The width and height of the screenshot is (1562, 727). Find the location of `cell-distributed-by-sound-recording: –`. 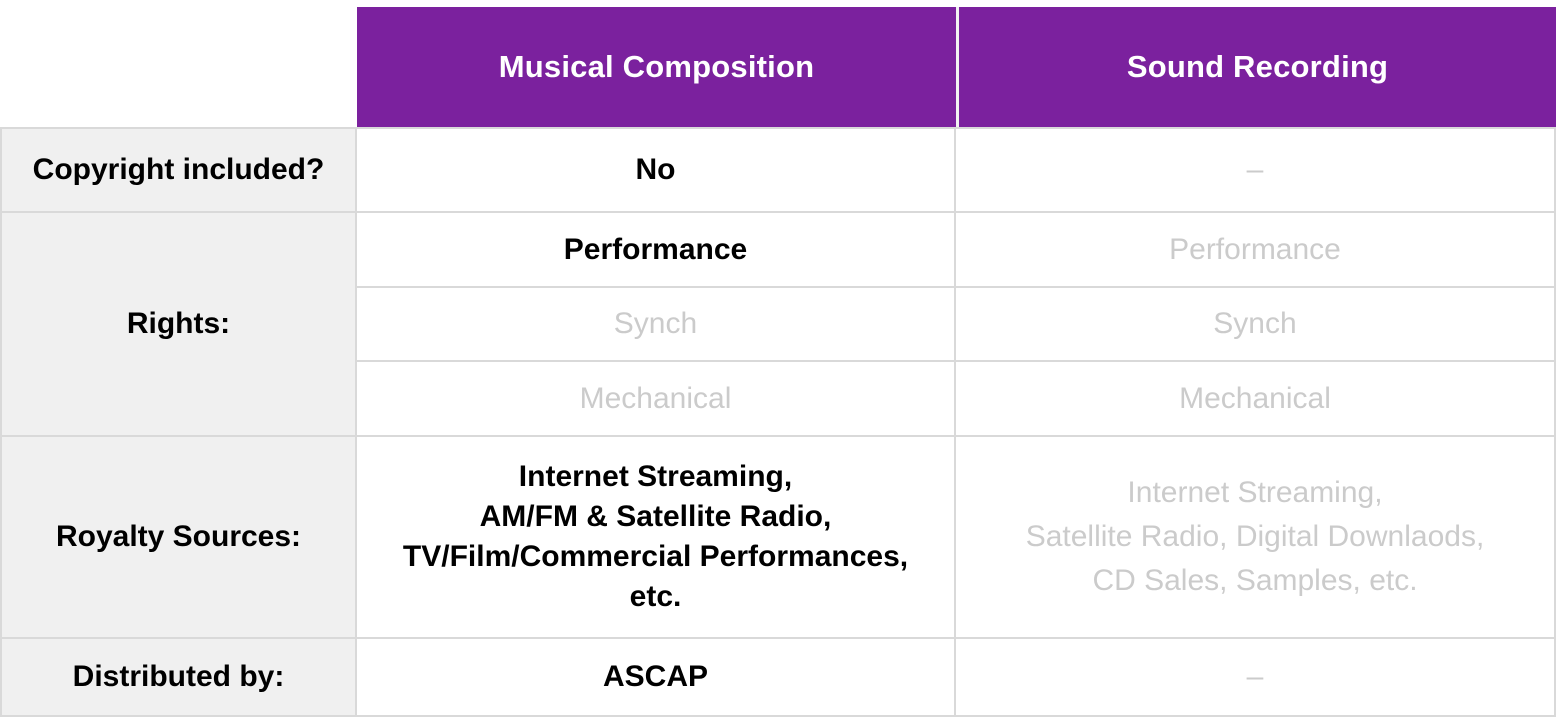

cell-distributed-by-sound-recording: – is located at coordinates (1256, 678).